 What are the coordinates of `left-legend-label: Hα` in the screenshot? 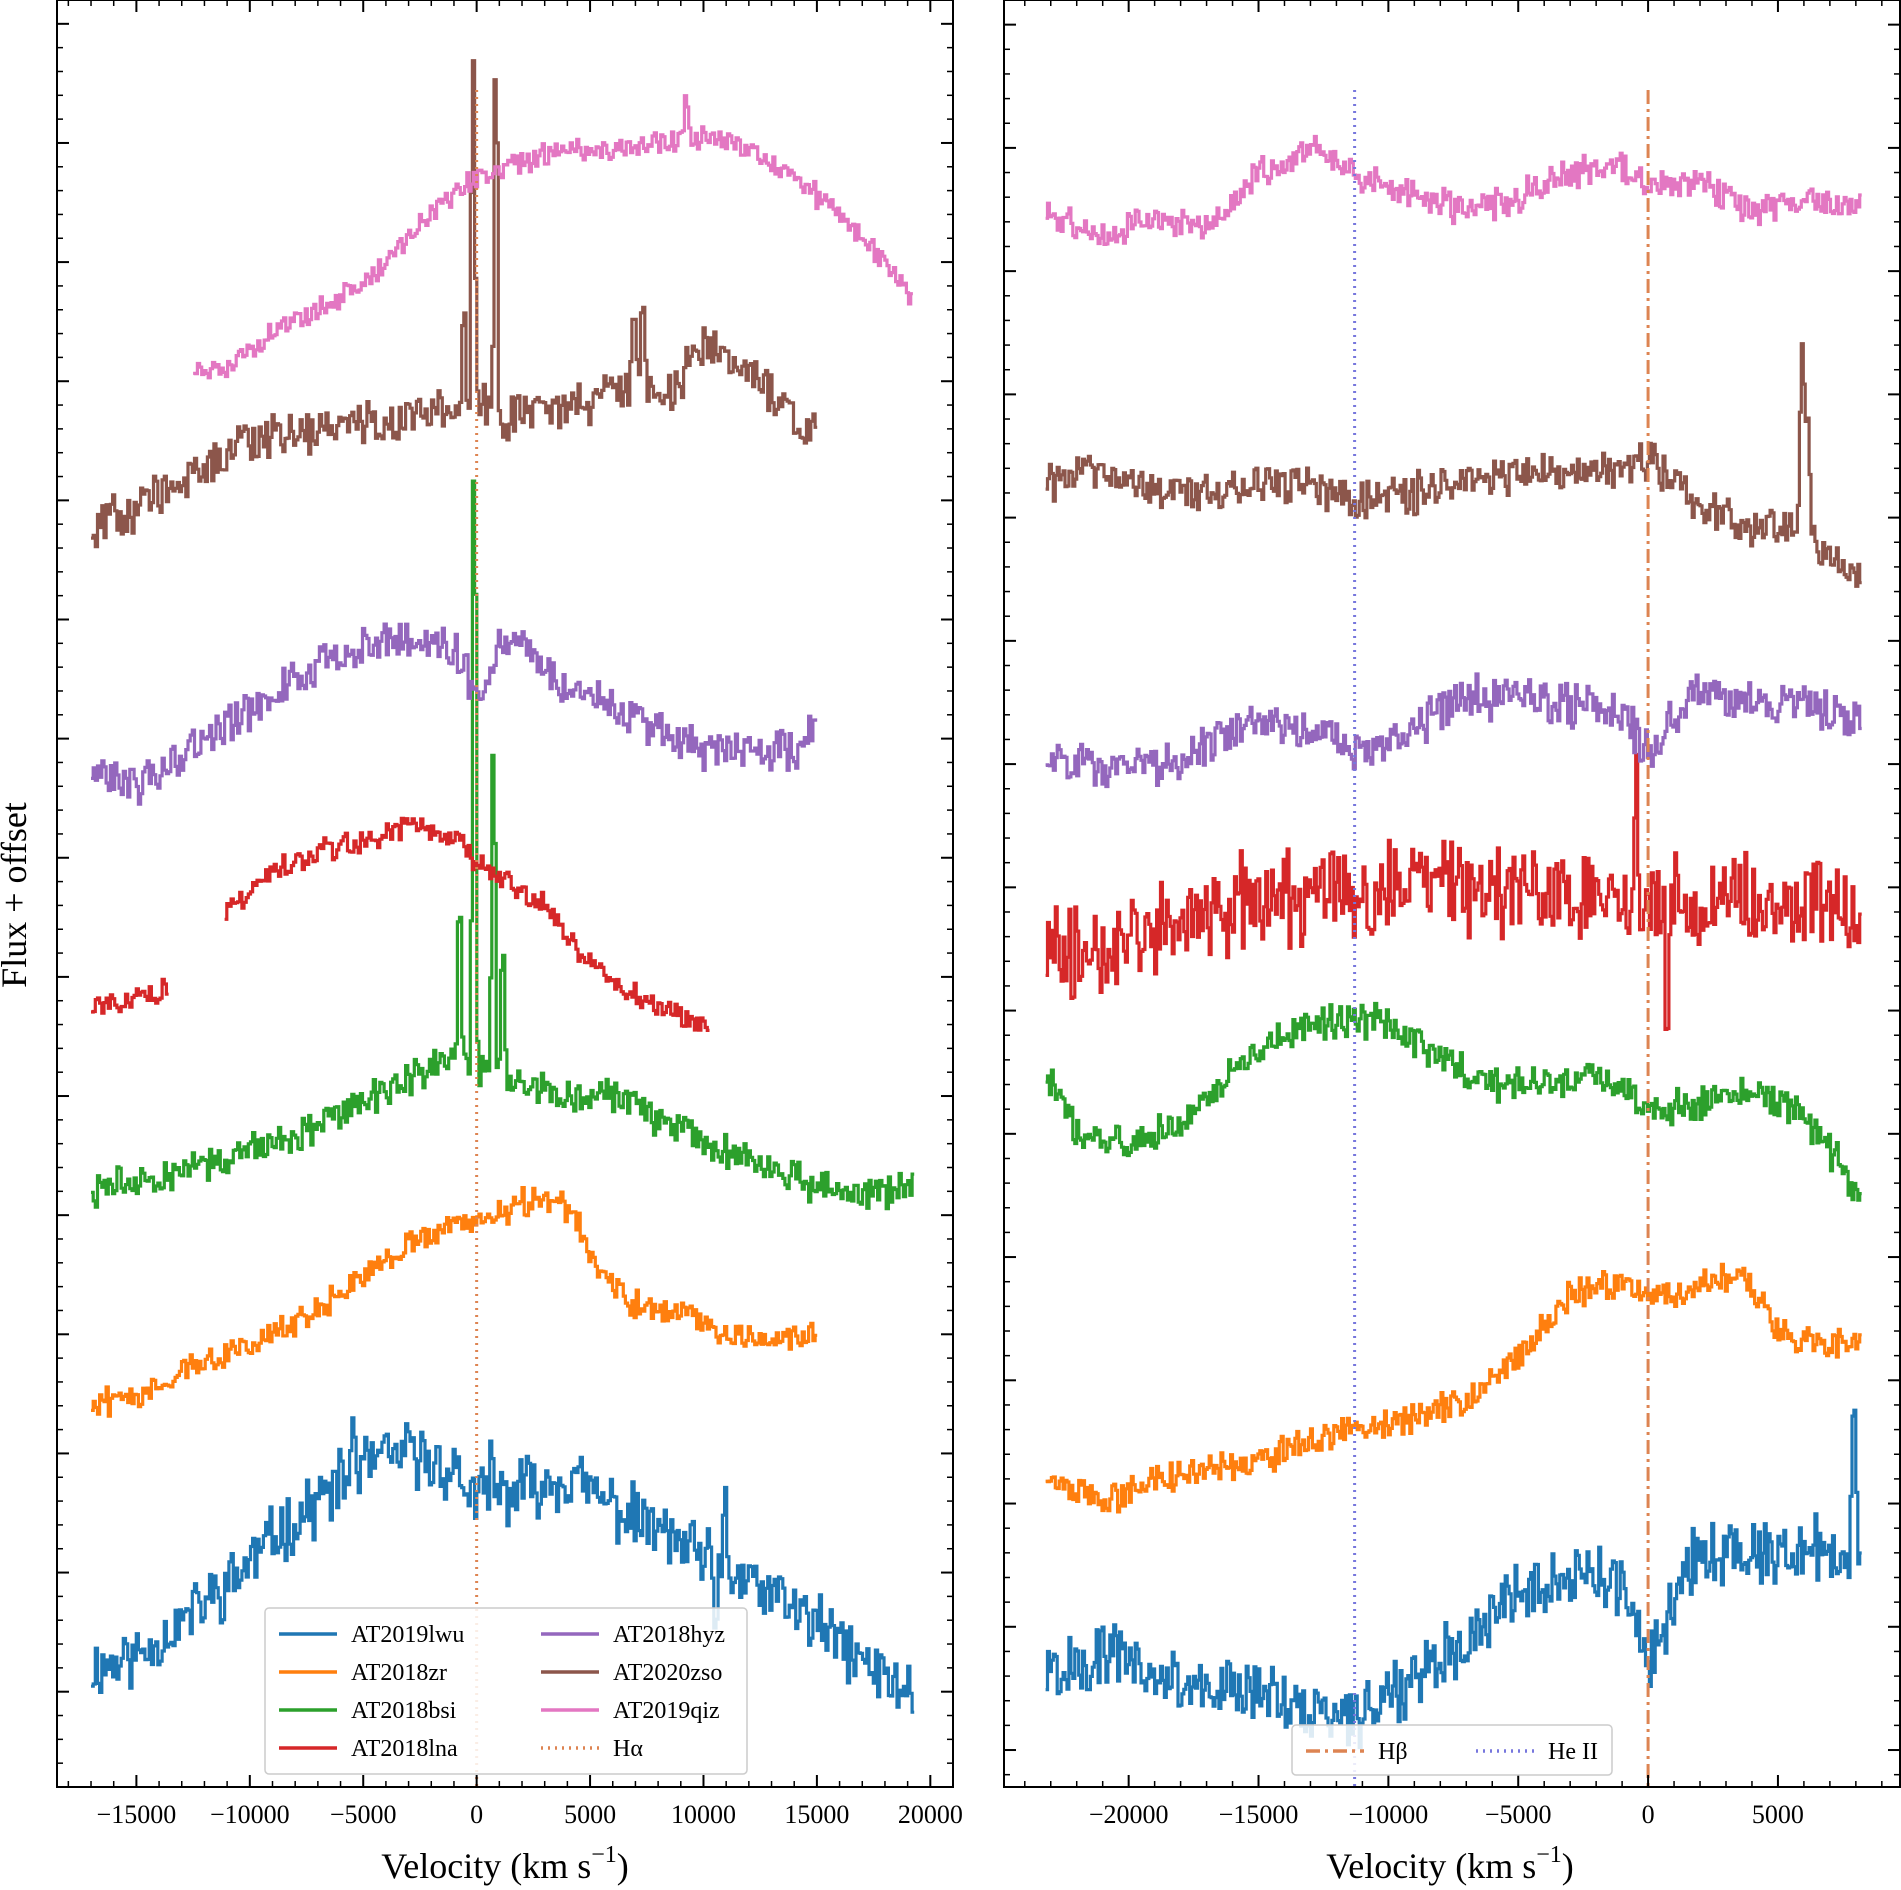 It's located at (628, 1749).